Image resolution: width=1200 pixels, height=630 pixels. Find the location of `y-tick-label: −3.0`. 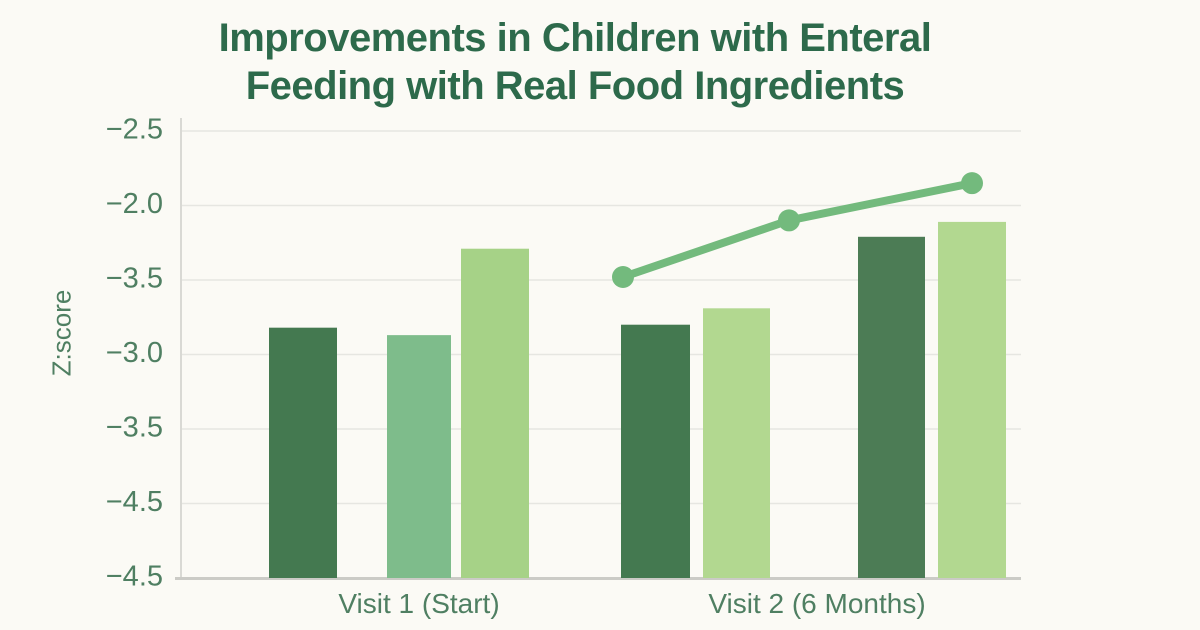

y-tick-label: −3.0 is located at coordinates (134, 353).